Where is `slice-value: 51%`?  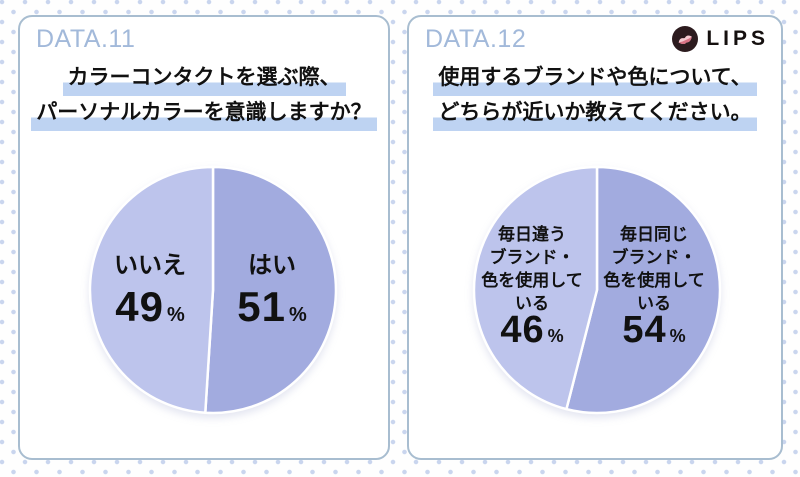
slice-value: 51% is located at coordinates (272, 306).